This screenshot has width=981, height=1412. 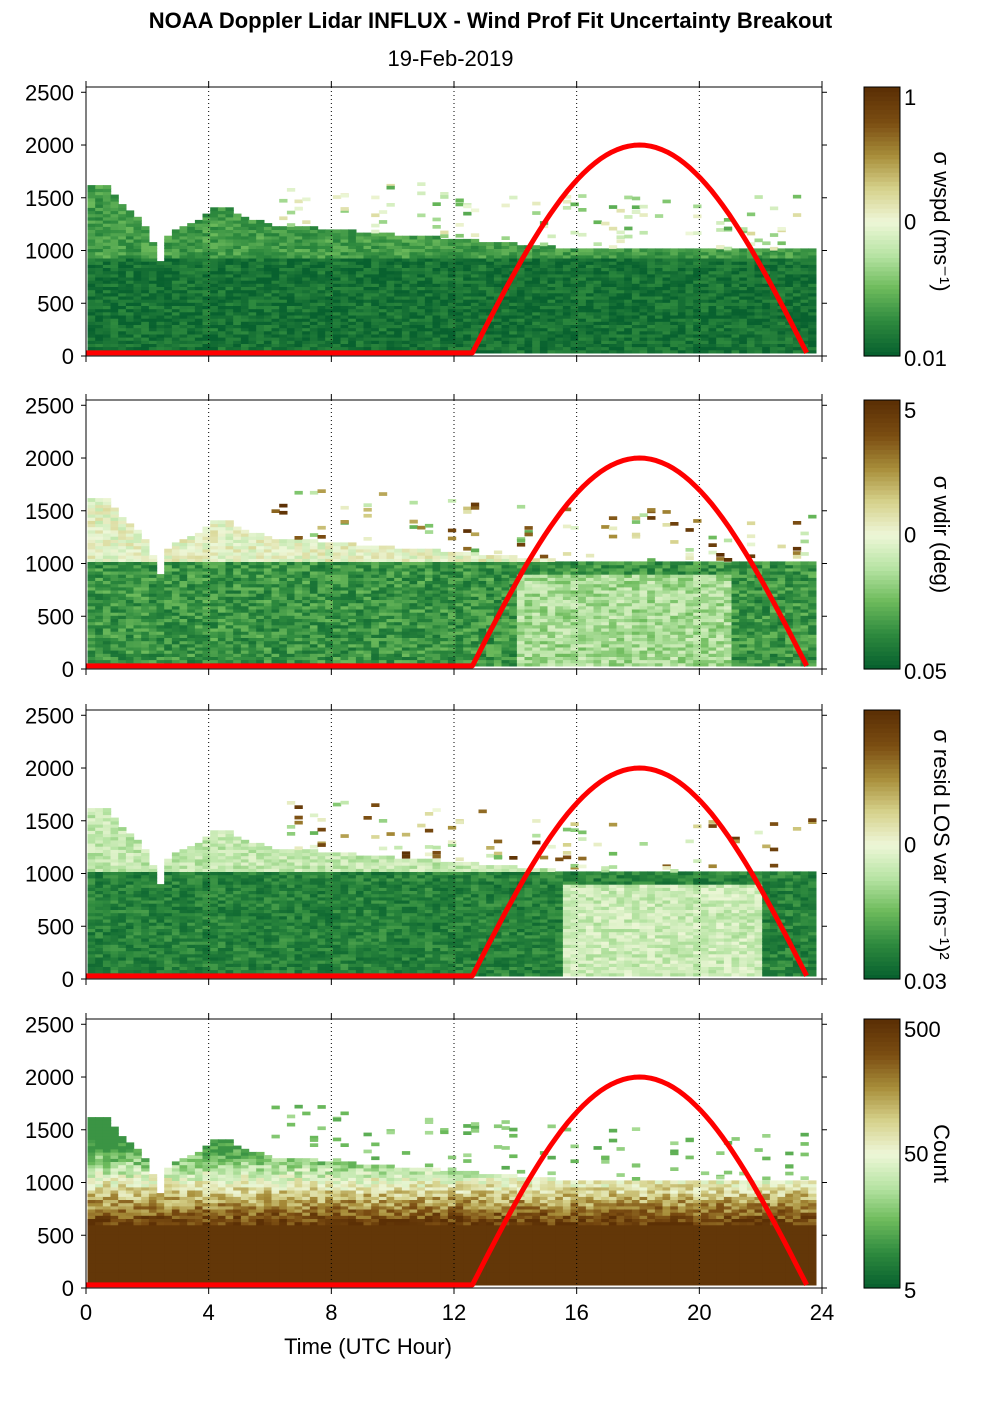 I want to click on colorbar-label: σ wspd (ms⁻¹), so click(x=941, y=221).